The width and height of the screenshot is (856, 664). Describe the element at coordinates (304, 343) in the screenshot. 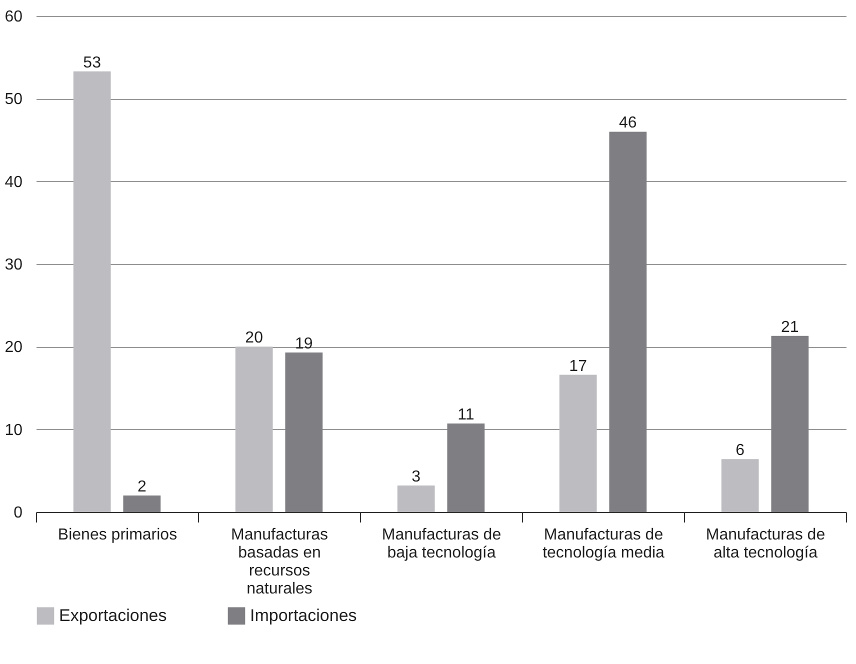

I see `data-label: 19` at that location.